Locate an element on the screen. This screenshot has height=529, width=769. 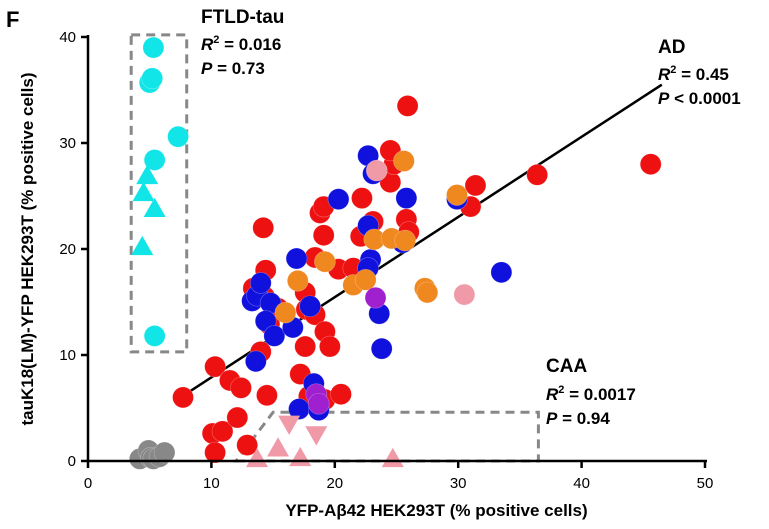
x-tick-label: 0 is located at coordinates (88, 483).